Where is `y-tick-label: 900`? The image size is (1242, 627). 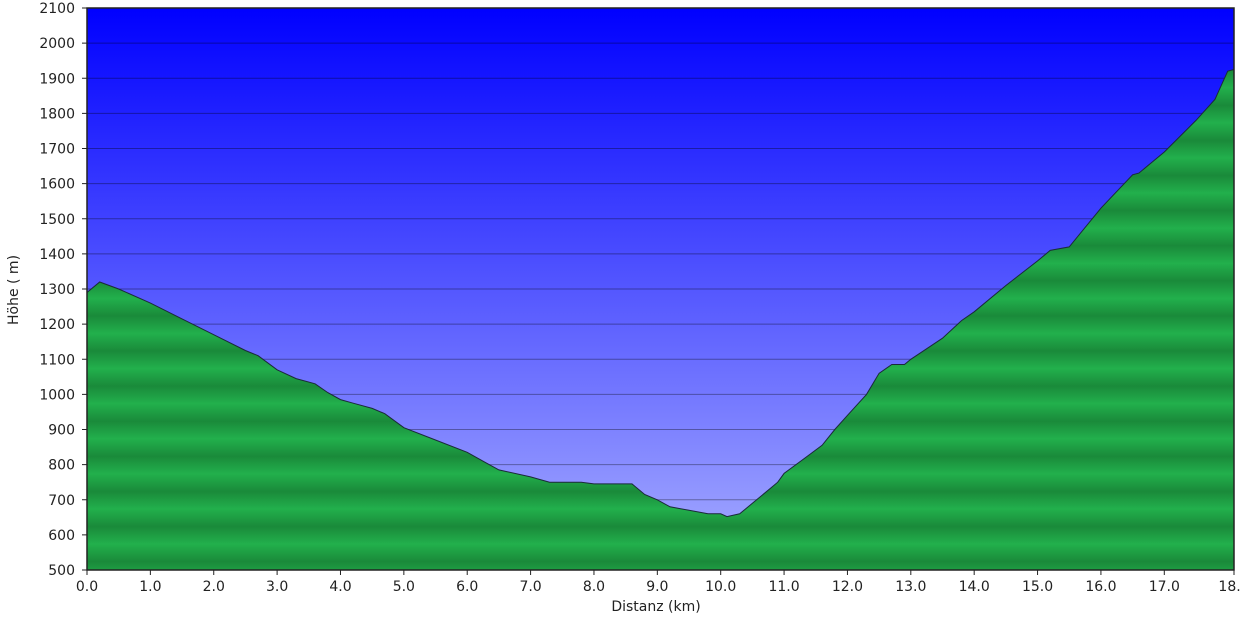 y-tick-label: 900 is located at coordinates (61, 431).